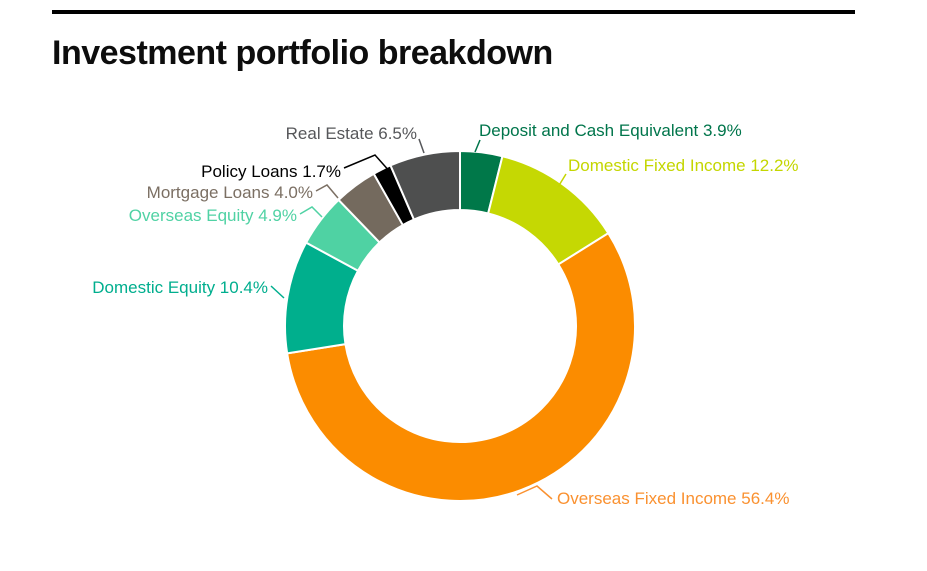 The width and height of the screenshot is (927, 571). I want to click on slice-label-overseas-equity: Overseas Equity 4.9%, so click(212, 215).